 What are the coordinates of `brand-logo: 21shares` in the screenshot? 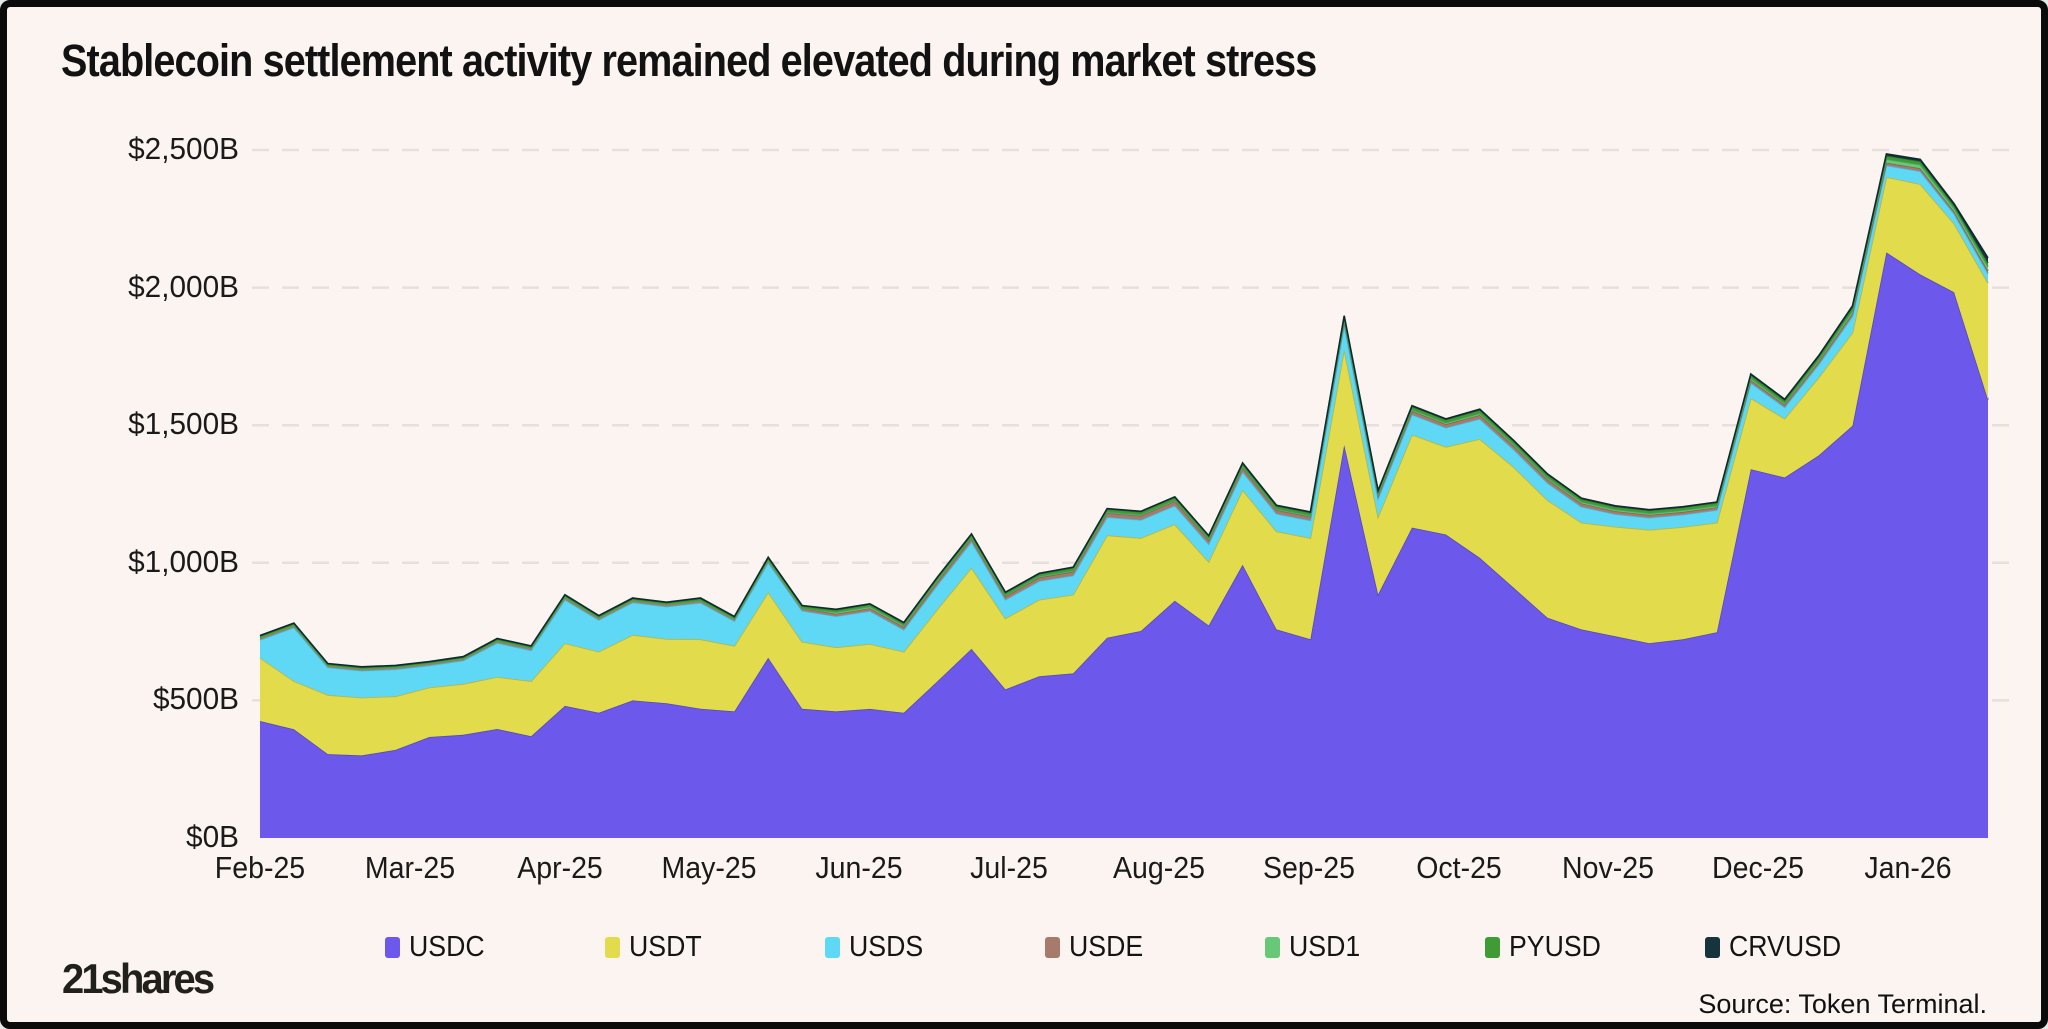 It's located at (138, 978).